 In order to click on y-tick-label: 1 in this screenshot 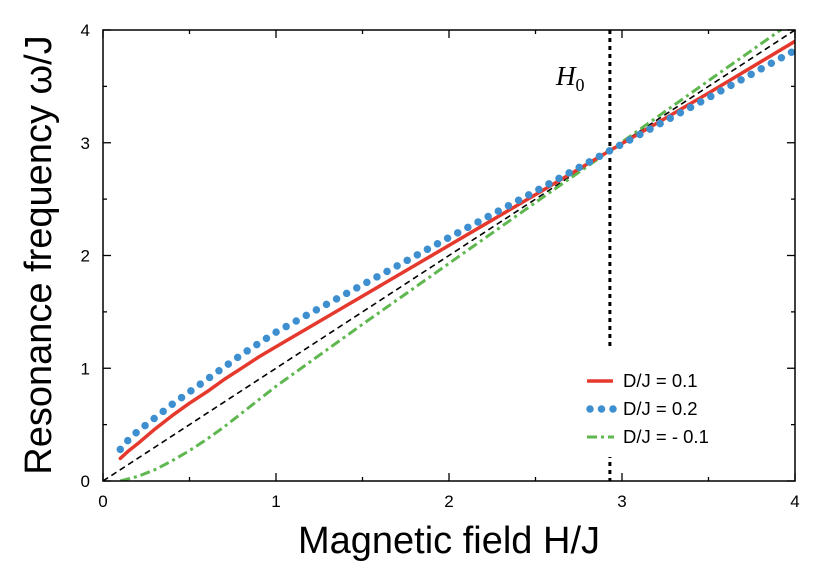, I will do `click(85, 368)`.